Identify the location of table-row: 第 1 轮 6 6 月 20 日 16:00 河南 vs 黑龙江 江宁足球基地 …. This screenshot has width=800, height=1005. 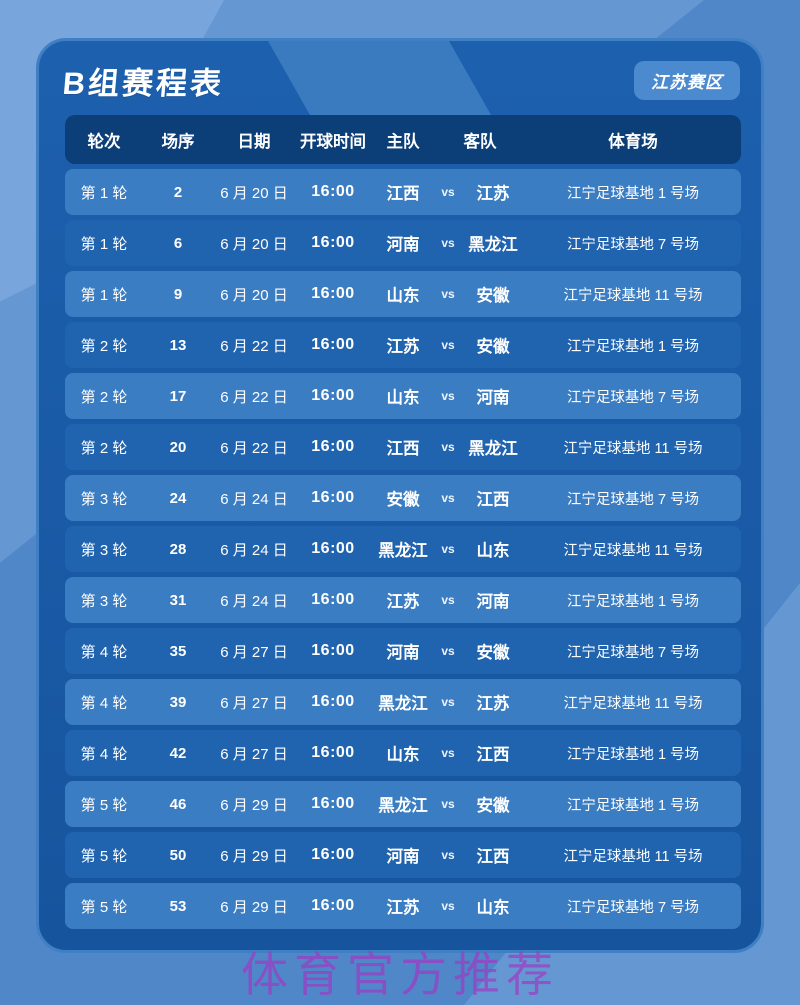
(403, 243).